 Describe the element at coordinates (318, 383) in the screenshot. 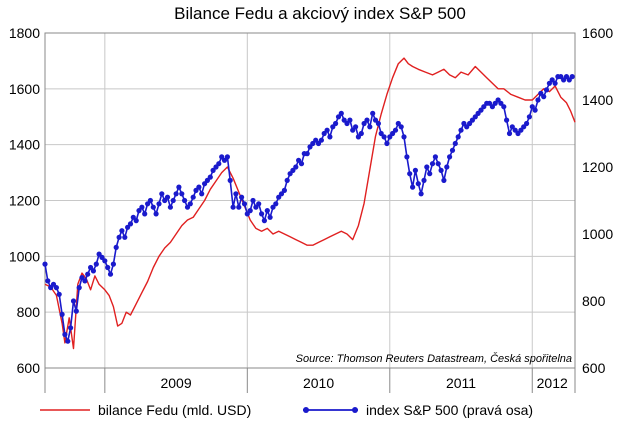

I see `x-tick-label: 2010` at that location.